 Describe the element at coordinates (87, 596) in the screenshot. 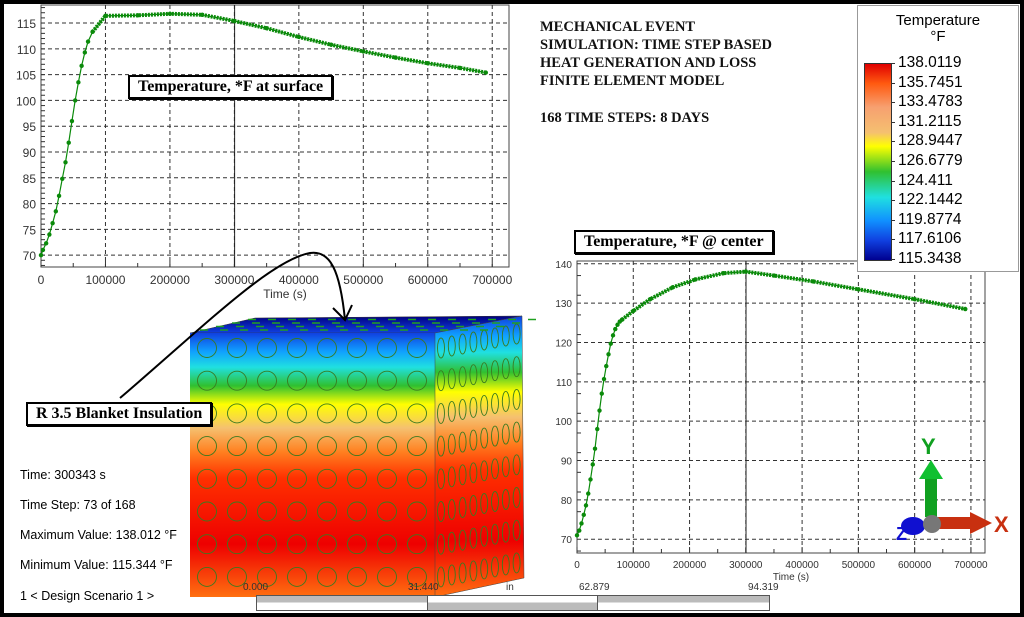

I see `design-scenario-selector: 1 < Design Scenario 1 >` at that location.